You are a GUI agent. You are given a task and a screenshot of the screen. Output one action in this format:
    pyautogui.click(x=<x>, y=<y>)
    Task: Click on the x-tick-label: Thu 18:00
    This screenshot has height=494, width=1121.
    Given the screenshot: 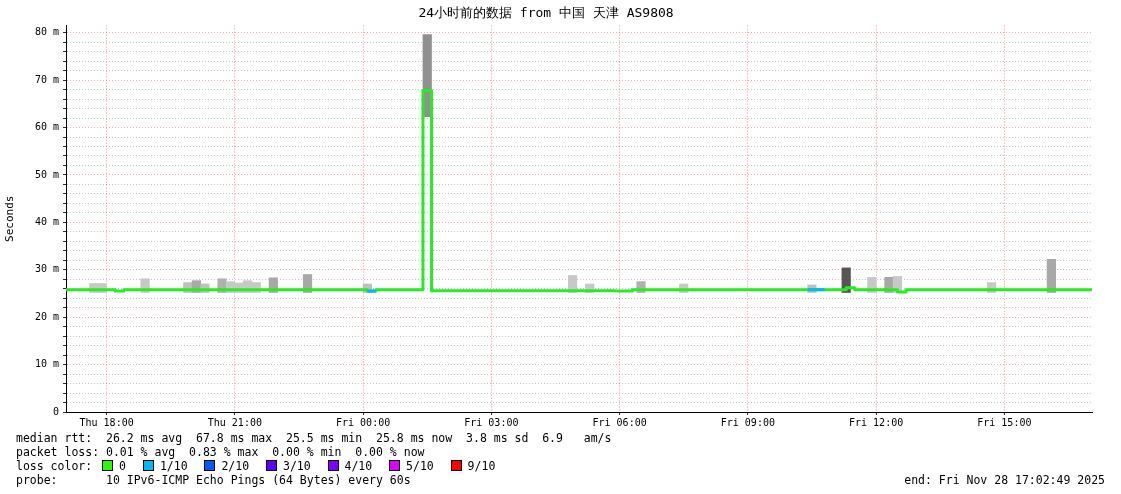 What is the action you would take?
    pyautogui.click(x=106, y=422)
    